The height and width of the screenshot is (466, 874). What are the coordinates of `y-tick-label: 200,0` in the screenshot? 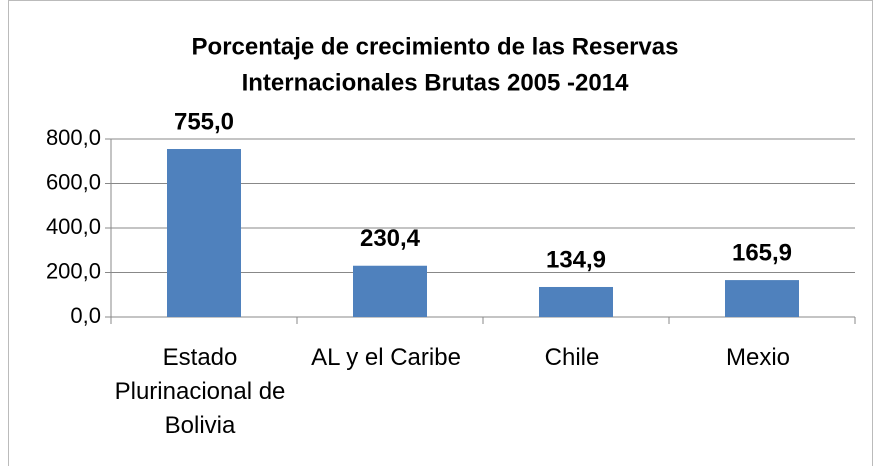 It's located at (73, 270).